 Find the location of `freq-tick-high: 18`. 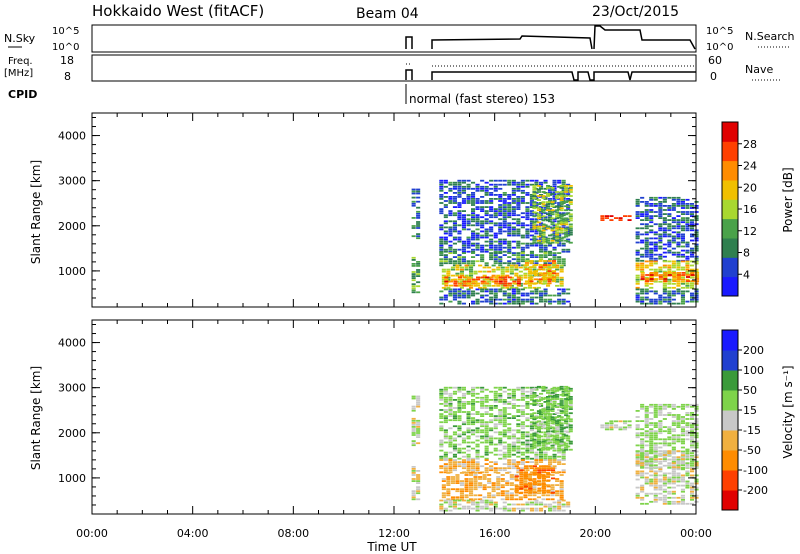

freq-tick-high: 18 is located at coordinates (67, 60).